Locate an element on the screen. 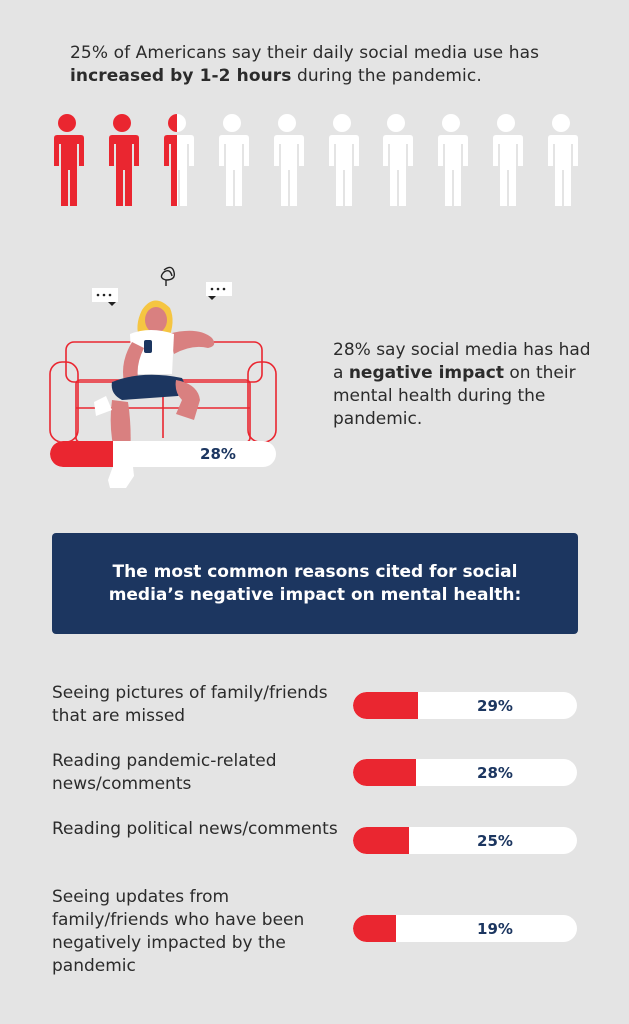 The height and width of the screenshot is (1024, 629). reason-bar: 25% is located at coordinates (465, 840).